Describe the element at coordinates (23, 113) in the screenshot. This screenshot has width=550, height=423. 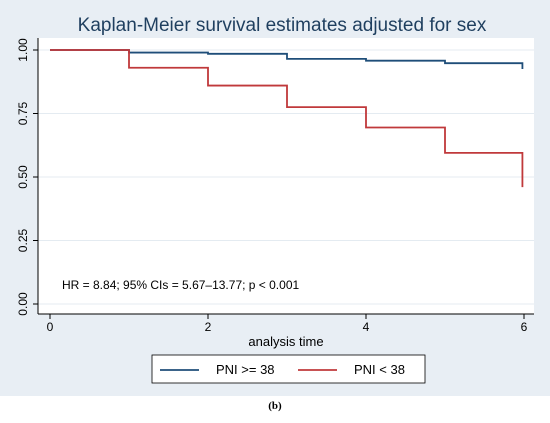
I see `y-tick-label-3: 0.75` at that location.